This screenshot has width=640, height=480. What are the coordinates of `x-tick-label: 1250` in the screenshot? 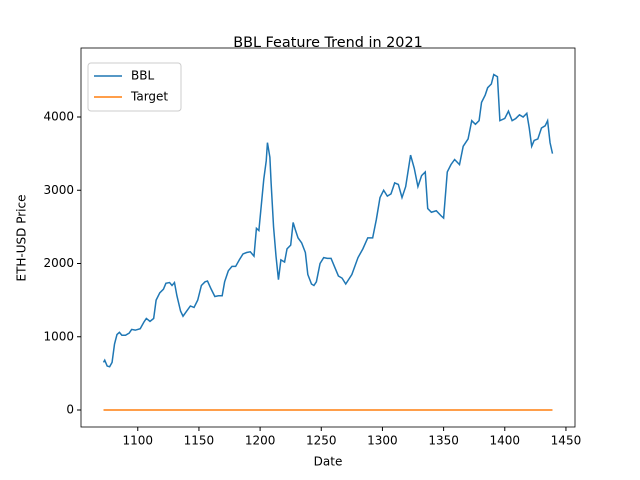 It's located at (321, 441).